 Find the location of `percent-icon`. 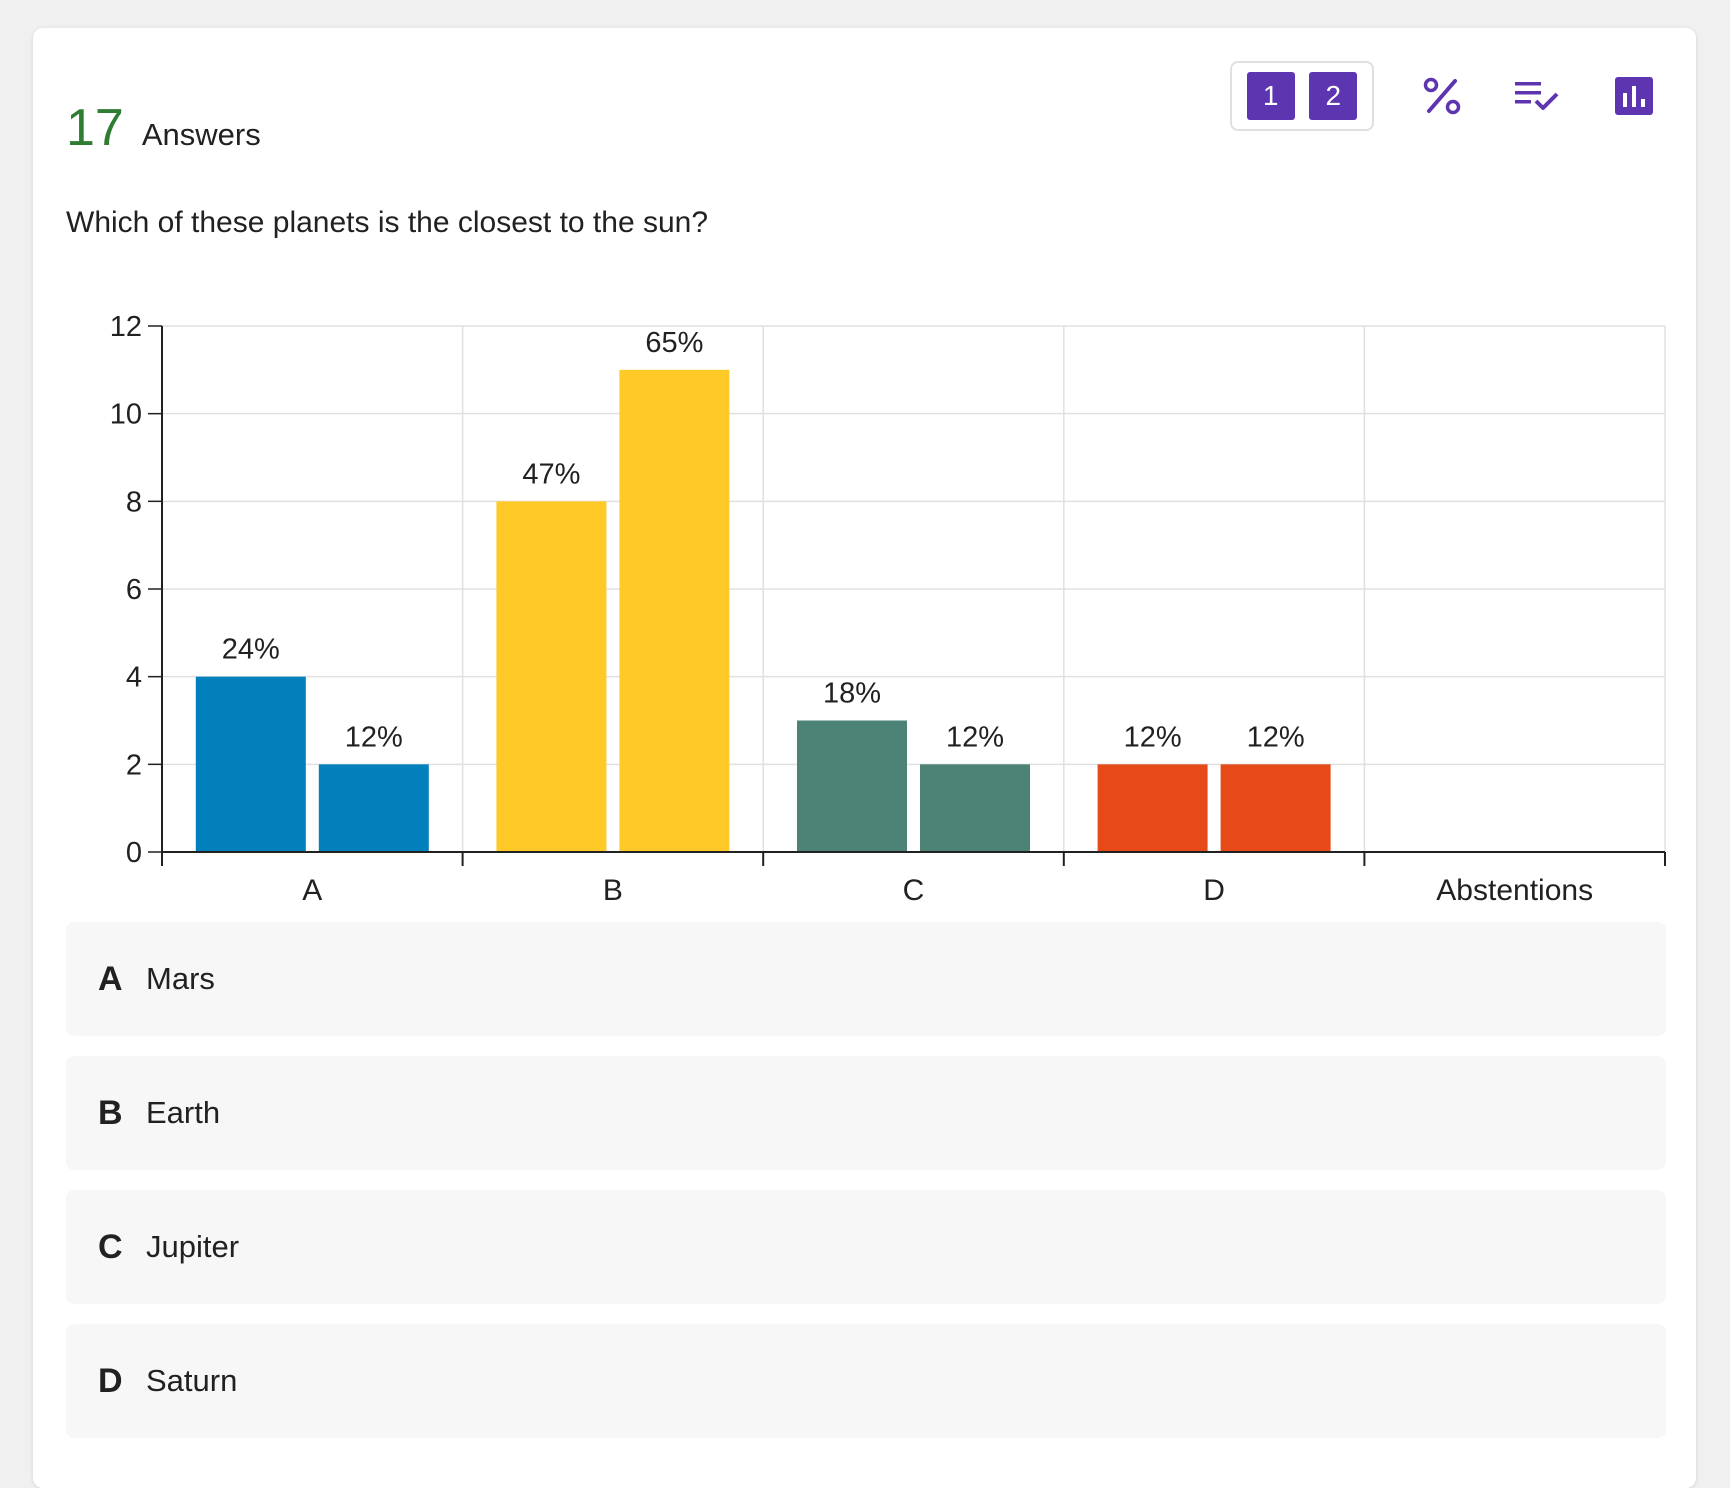

percent-icon is located at coordinates (1442, 96).